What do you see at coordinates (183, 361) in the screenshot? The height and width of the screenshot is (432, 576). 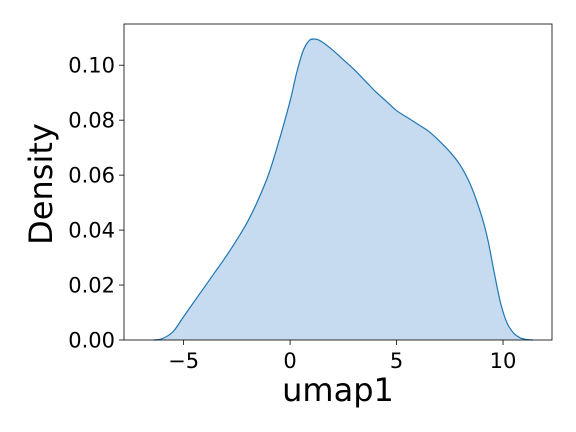 I see `x-tick-label: −5` at bounding box center [183, 361].